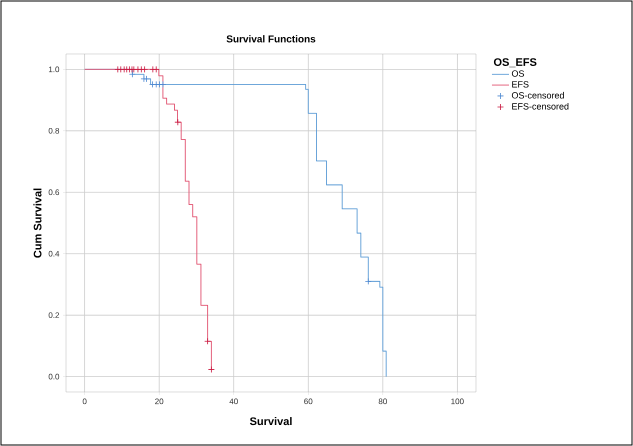  Describe the element at coordinates (37, 223) in the screenshot. I see `y-axis-title: Cum Survival` at that location.